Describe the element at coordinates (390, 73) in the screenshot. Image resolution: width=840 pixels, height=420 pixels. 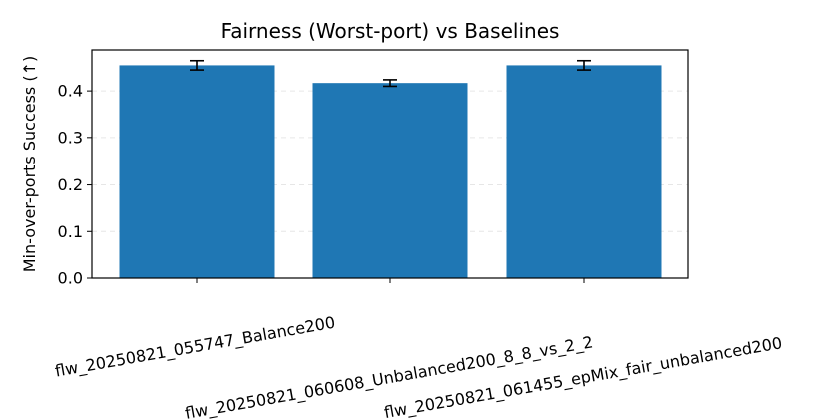
I see `error-bars` at that location.